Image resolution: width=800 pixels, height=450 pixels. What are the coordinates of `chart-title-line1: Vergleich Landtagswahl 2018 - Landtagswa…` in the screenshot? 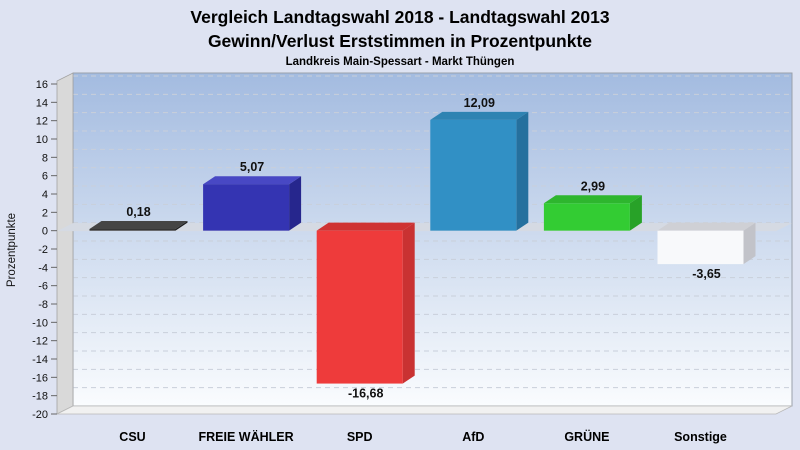 It's located at (400, 17).